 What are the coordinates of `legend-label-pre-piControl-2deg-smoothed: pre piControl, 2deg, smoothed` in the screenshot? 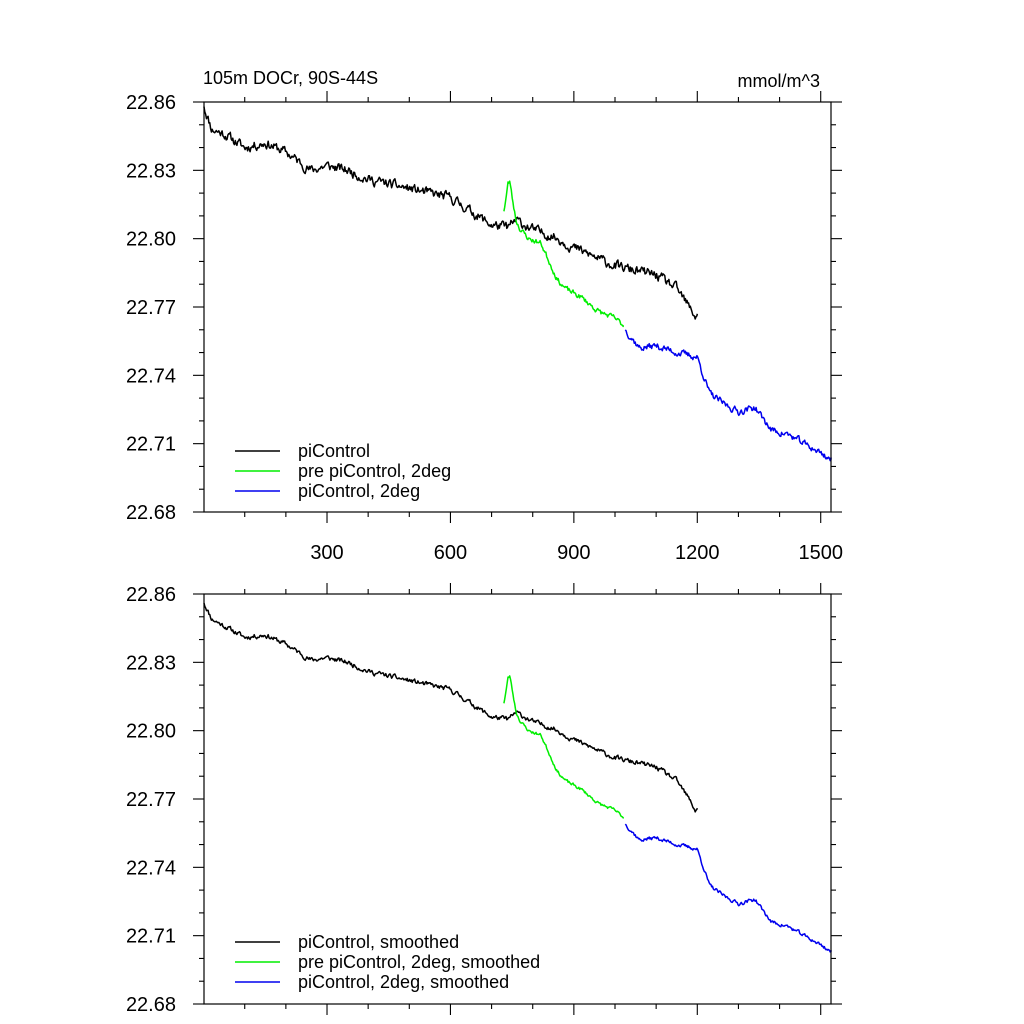 It's located at (419, 962).